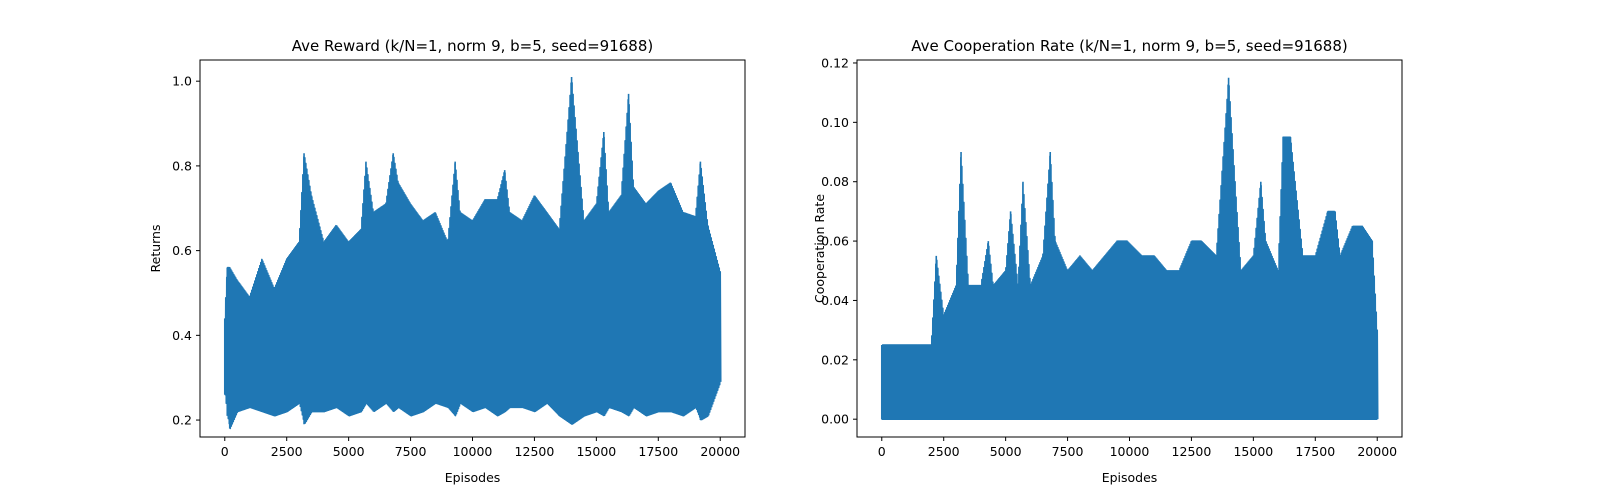 The height and width of the screenshot is (500, 1600). Describe the element at coordinates (287, 451) in the screenshot. I see `reward-x-tick-label: 2500` at that location.